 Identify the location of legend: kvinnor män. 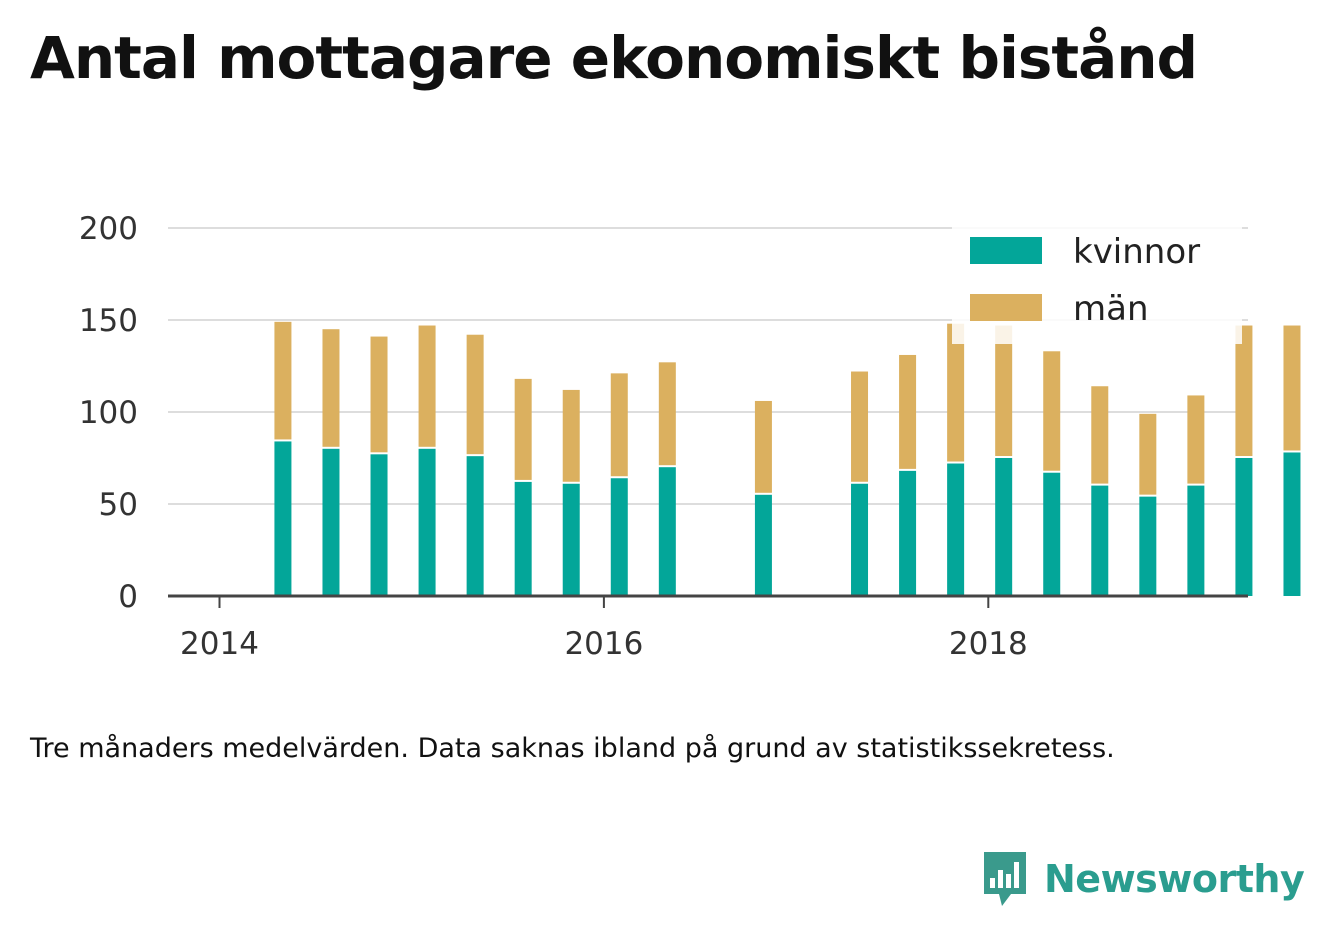
(1097, 285).